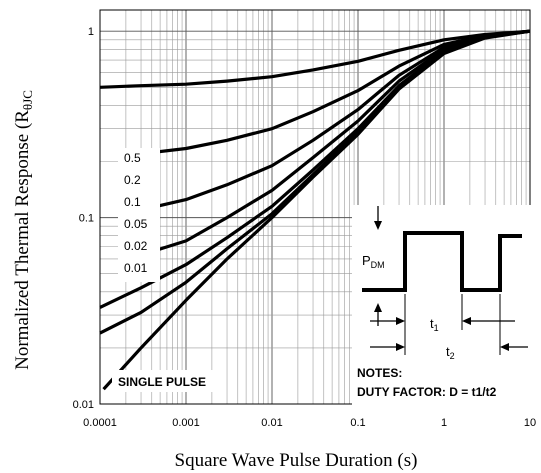 This screenshot has width=541, height=473. Describe the element at coordinates (378, 225) in the screenshot. I see `pdm-arrowhead-top` at that location.